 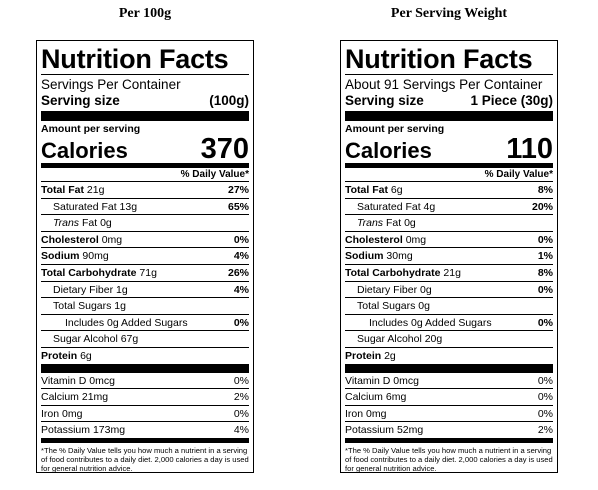 What do you see at coordinates (241, 397) in the screenshot?
I see `daily-value: 2%` at bounding box center [241, 397].